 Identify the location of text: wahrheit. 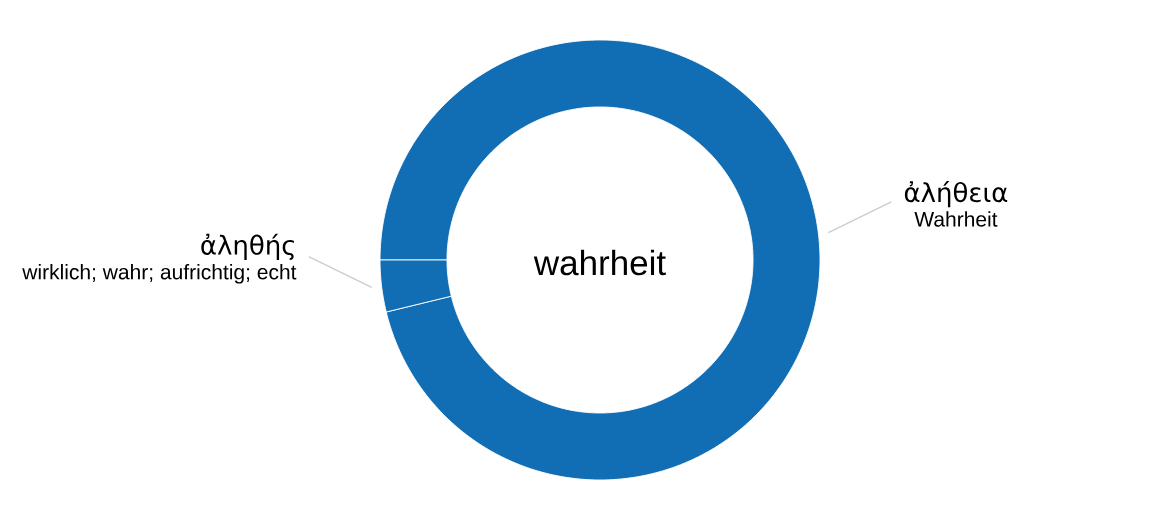
(599, 262).